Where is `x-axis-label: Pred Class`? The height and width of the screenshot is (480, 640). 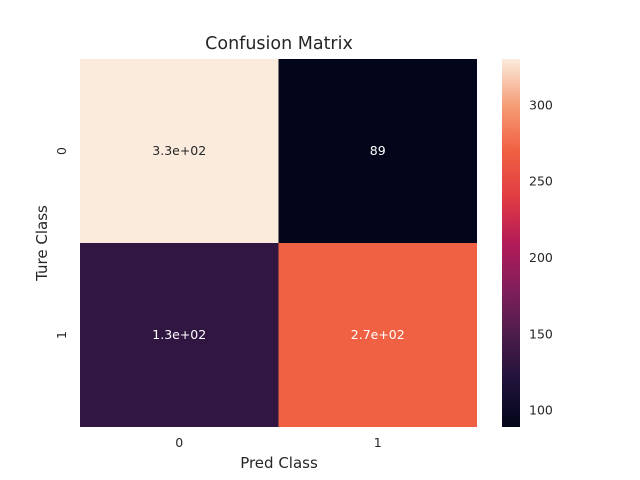 x-axis-label: Pred Class is located at coordinates (279, 463).